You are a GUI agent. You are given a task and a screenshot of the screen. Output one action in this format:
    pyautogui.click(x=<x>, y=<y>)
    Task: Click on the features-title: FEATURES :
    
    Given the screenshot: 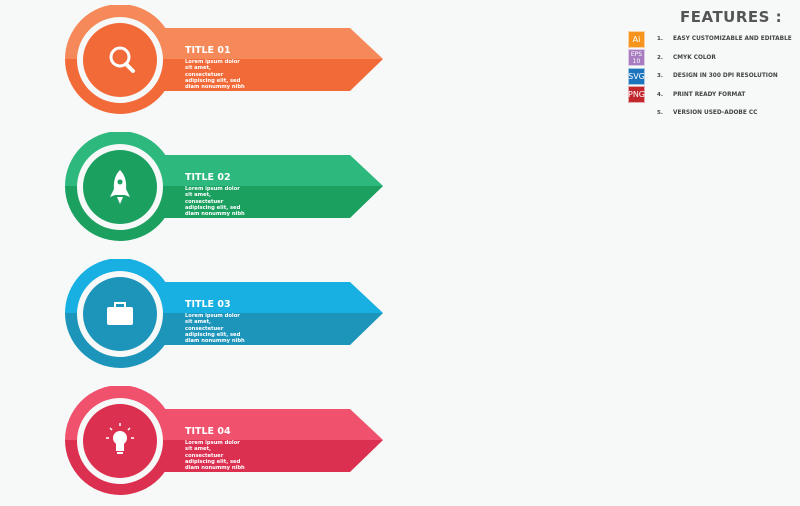 What is the action you would take?
    pyautogui.click(x=731, y=17)
    